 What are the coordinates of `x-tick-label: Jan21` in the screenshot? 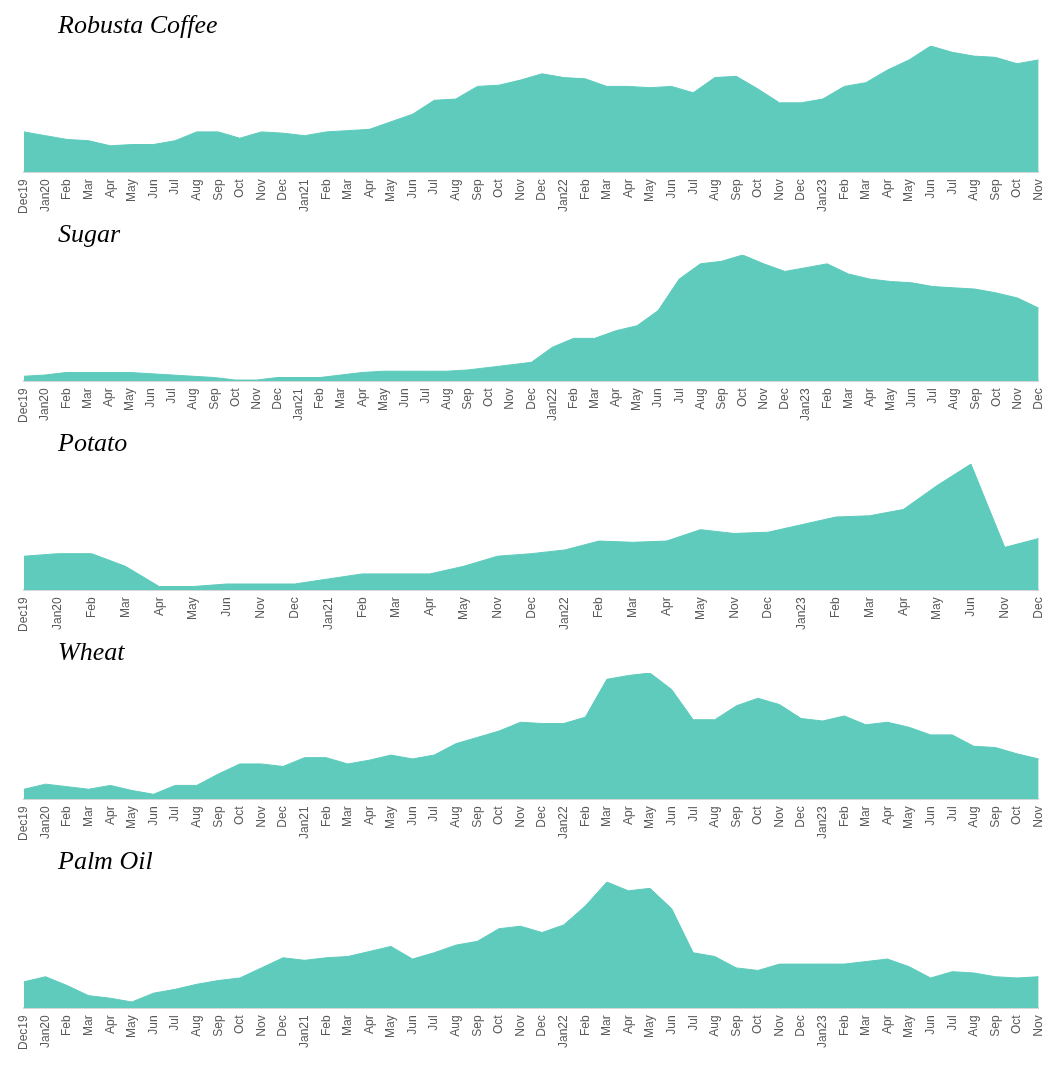 It's located at (298, 404).